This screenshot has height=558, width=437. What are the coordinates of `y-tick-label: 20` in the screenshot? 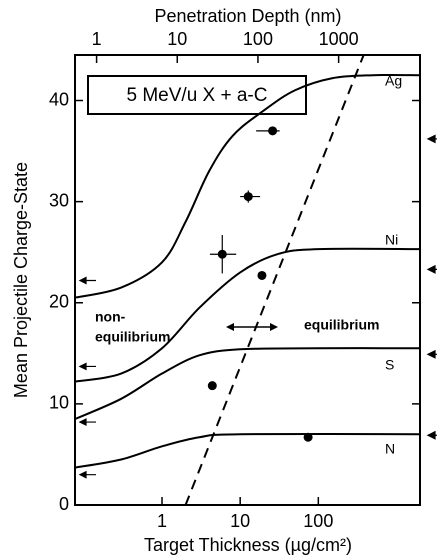 It's located at (59, 302).